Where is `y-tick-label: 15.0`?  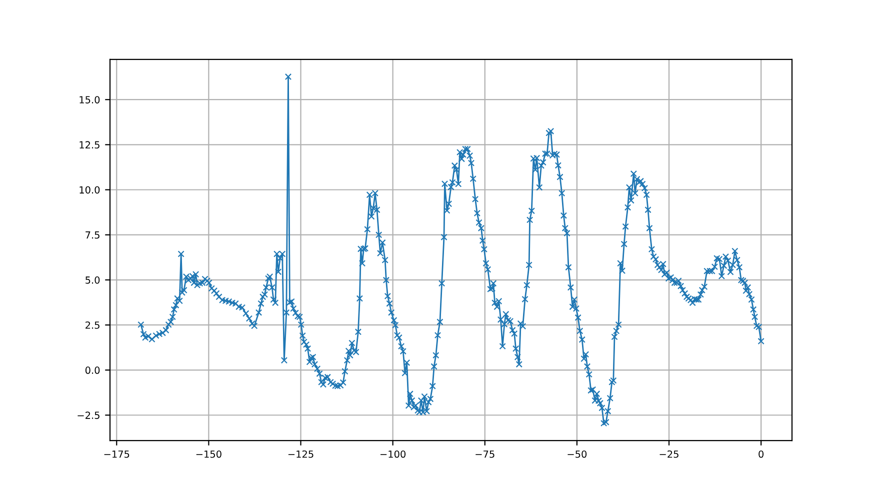
y-tick-label: 15.0 is located at coordinates (90, 100).